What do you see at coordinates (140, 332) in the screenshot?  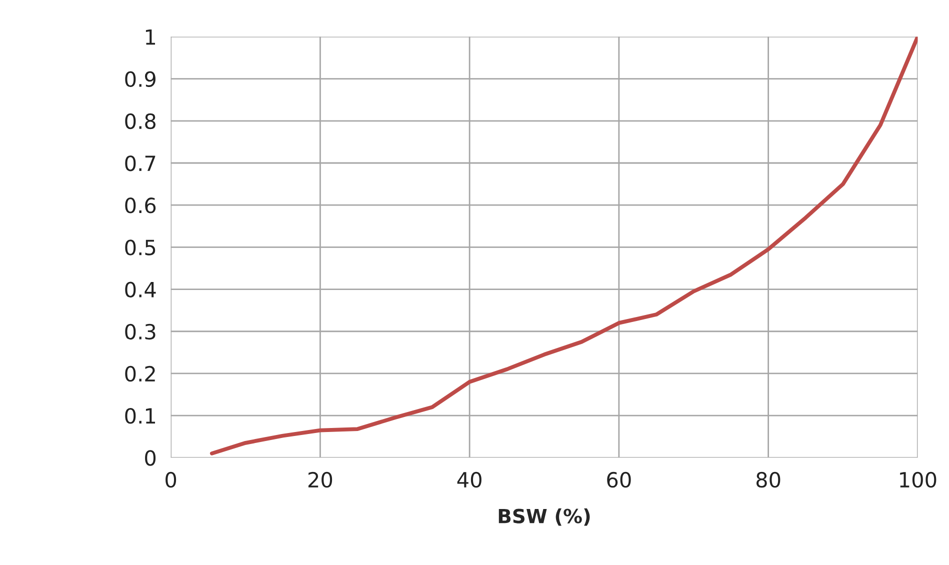 I see `y-tick-label: 0.3` at bounding box center [140, 332].